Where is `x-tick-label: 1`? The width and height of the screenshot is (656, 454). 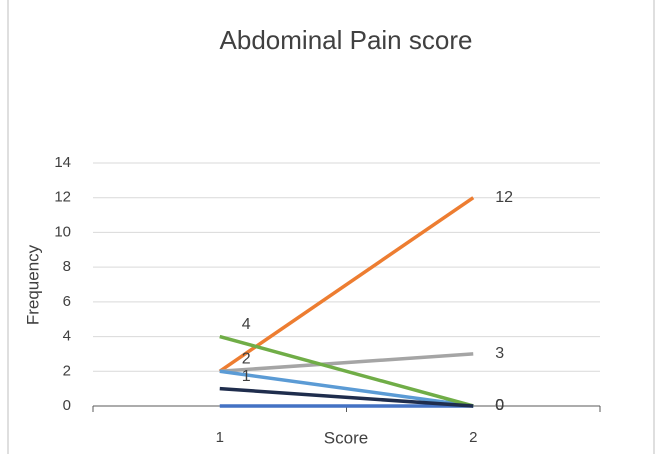 x-tick-label: 1 is located at coordinates (220, 437).